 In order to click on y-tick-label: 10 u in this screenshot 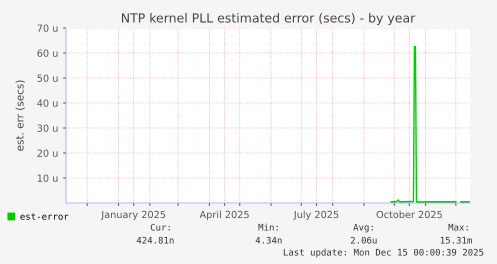, I will do `click(48, 178)`.